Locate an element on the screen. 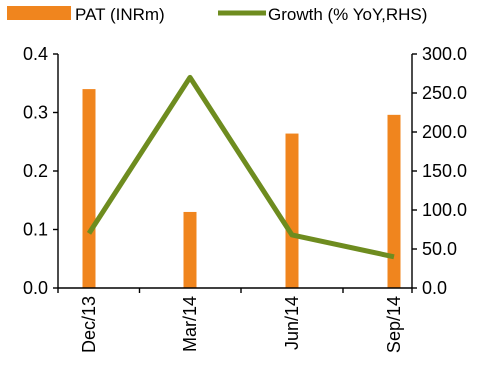 This screenshot has height=376, width=496. left-tick-label-0: 0.0 is located at coordinates (35, 288).